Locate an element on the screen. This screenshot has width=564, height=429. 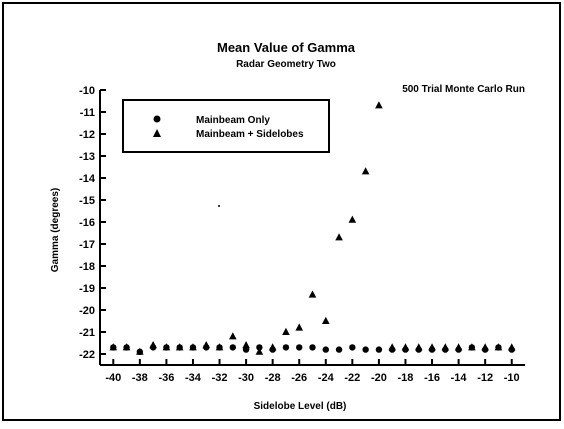
legend-circle-marker is located at coordinates (157, 119).